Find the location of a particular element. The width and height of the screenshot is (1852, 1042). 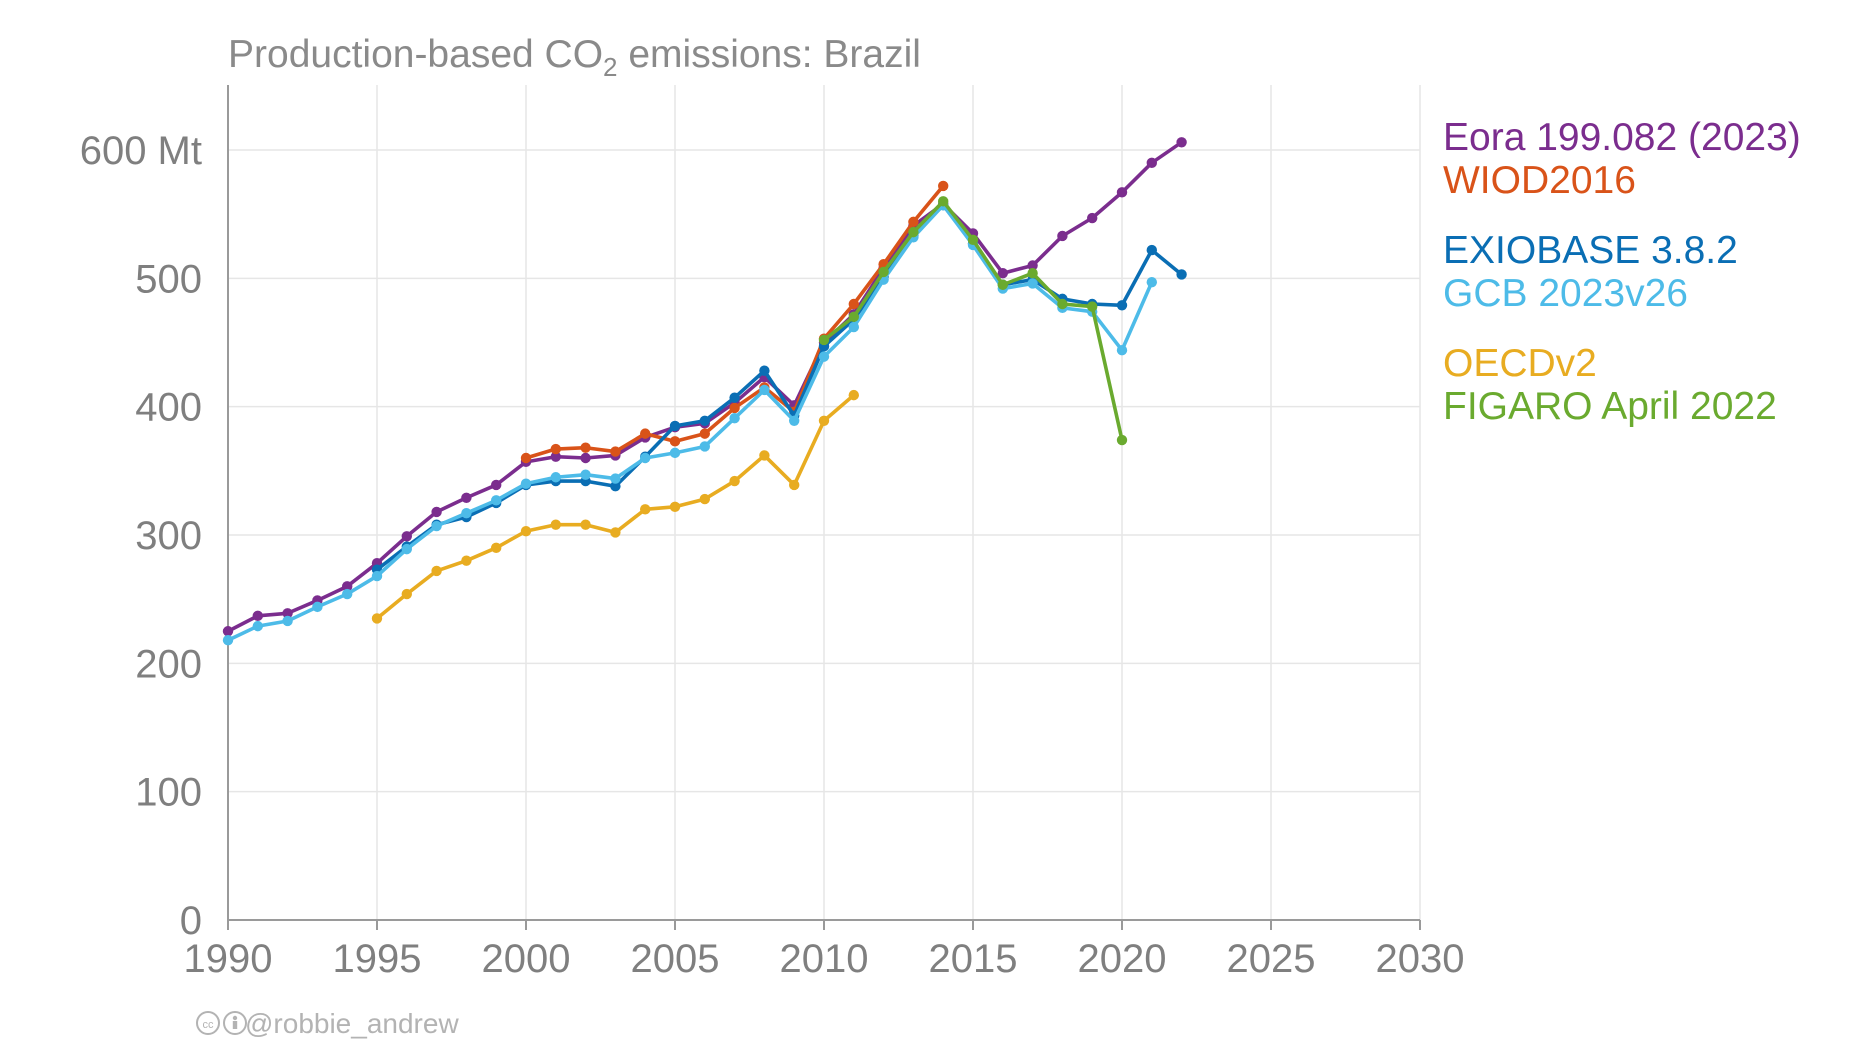

x-tick-label: 1995 is located at coordinates (377, 959).